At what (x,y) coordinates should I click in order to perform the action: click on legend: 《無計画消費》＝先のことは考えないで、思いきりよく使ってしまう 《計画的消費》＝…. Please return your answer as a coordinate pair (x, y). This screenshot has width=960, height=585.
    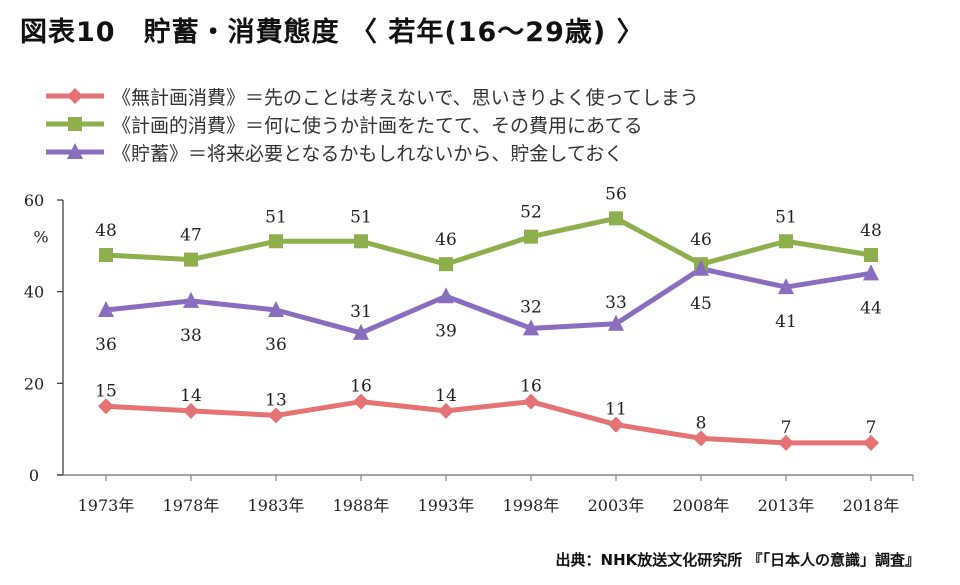
    Looking at the image, I should click on (371, 124).